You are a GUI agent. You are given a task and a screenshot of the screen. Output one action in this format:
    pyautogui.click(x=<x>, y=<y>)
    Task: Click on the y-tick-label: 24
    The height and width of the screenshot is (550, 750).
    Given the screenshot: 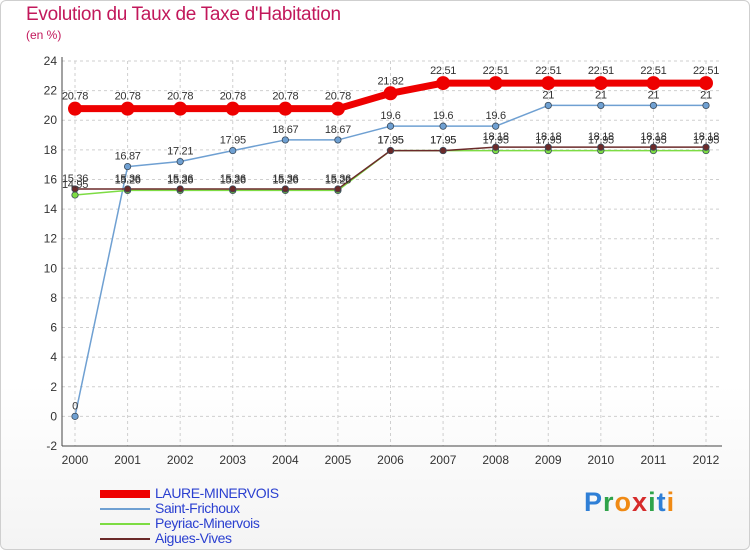 What is the action you would take?
    pyautogui.click(x=51, y=61)
    